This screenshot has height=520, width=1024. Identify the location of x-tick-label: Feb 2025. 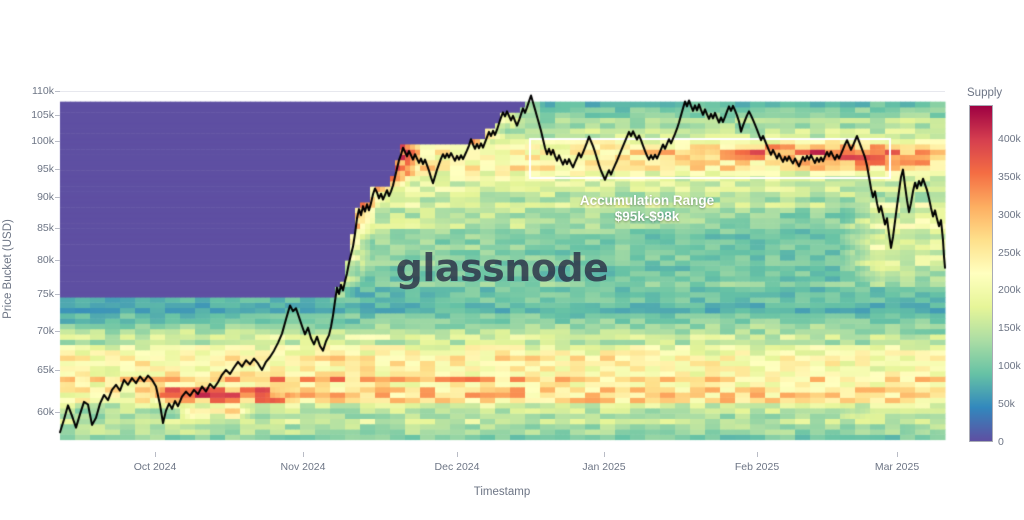
(757, 467).